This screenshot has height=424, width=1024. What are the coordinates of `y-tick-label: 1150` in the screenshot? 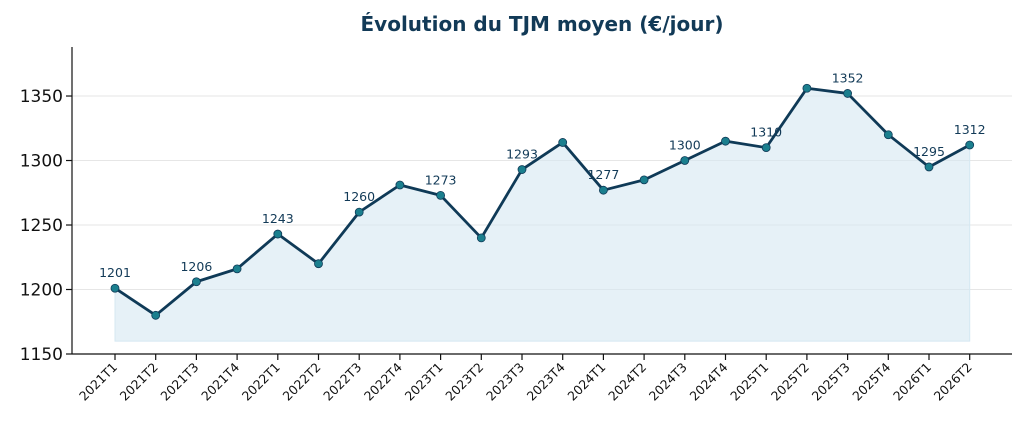 It's located at (41, 355).